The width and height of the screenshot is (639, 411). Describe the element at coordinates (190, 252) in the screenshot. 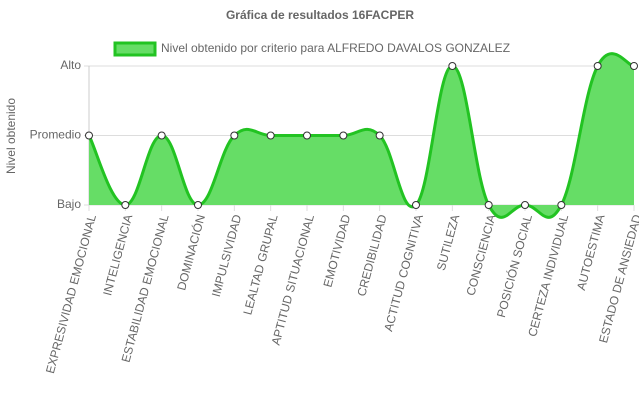

I see `x-tick-label: DOMINACIÓN` at that location.